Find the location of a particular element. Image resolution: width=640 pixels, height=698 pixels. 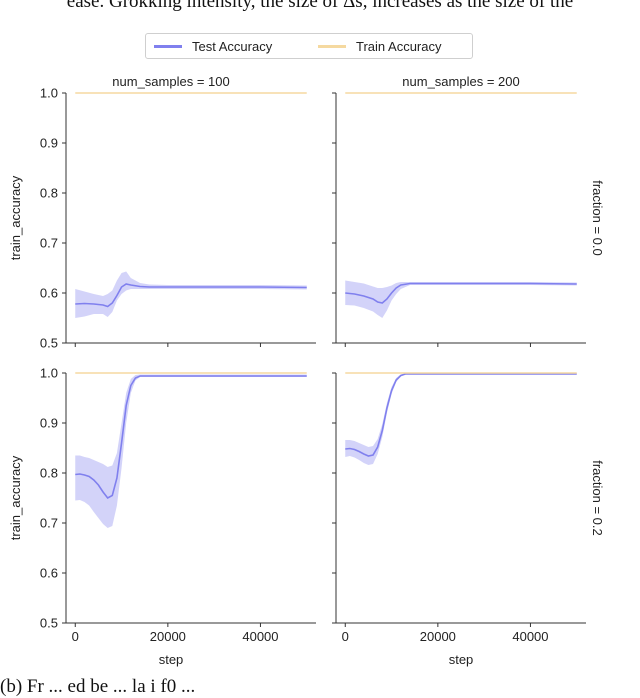

legend-label-train: Train Accuracy is located at coordinates (399, 46).